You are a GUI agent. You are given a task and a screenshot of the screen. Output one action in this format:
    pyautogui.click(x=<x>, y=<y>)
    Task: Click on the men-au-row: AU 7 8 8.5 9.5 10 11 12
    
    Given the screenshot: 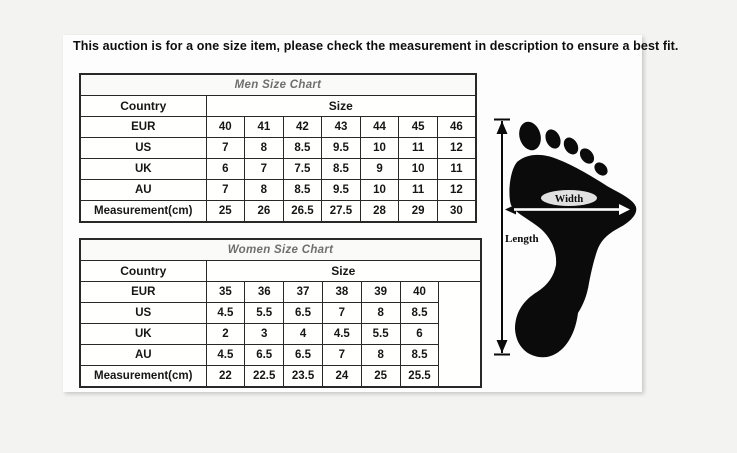 What is the action you would take?
    pyautogui.click(x=278, y=190)
    